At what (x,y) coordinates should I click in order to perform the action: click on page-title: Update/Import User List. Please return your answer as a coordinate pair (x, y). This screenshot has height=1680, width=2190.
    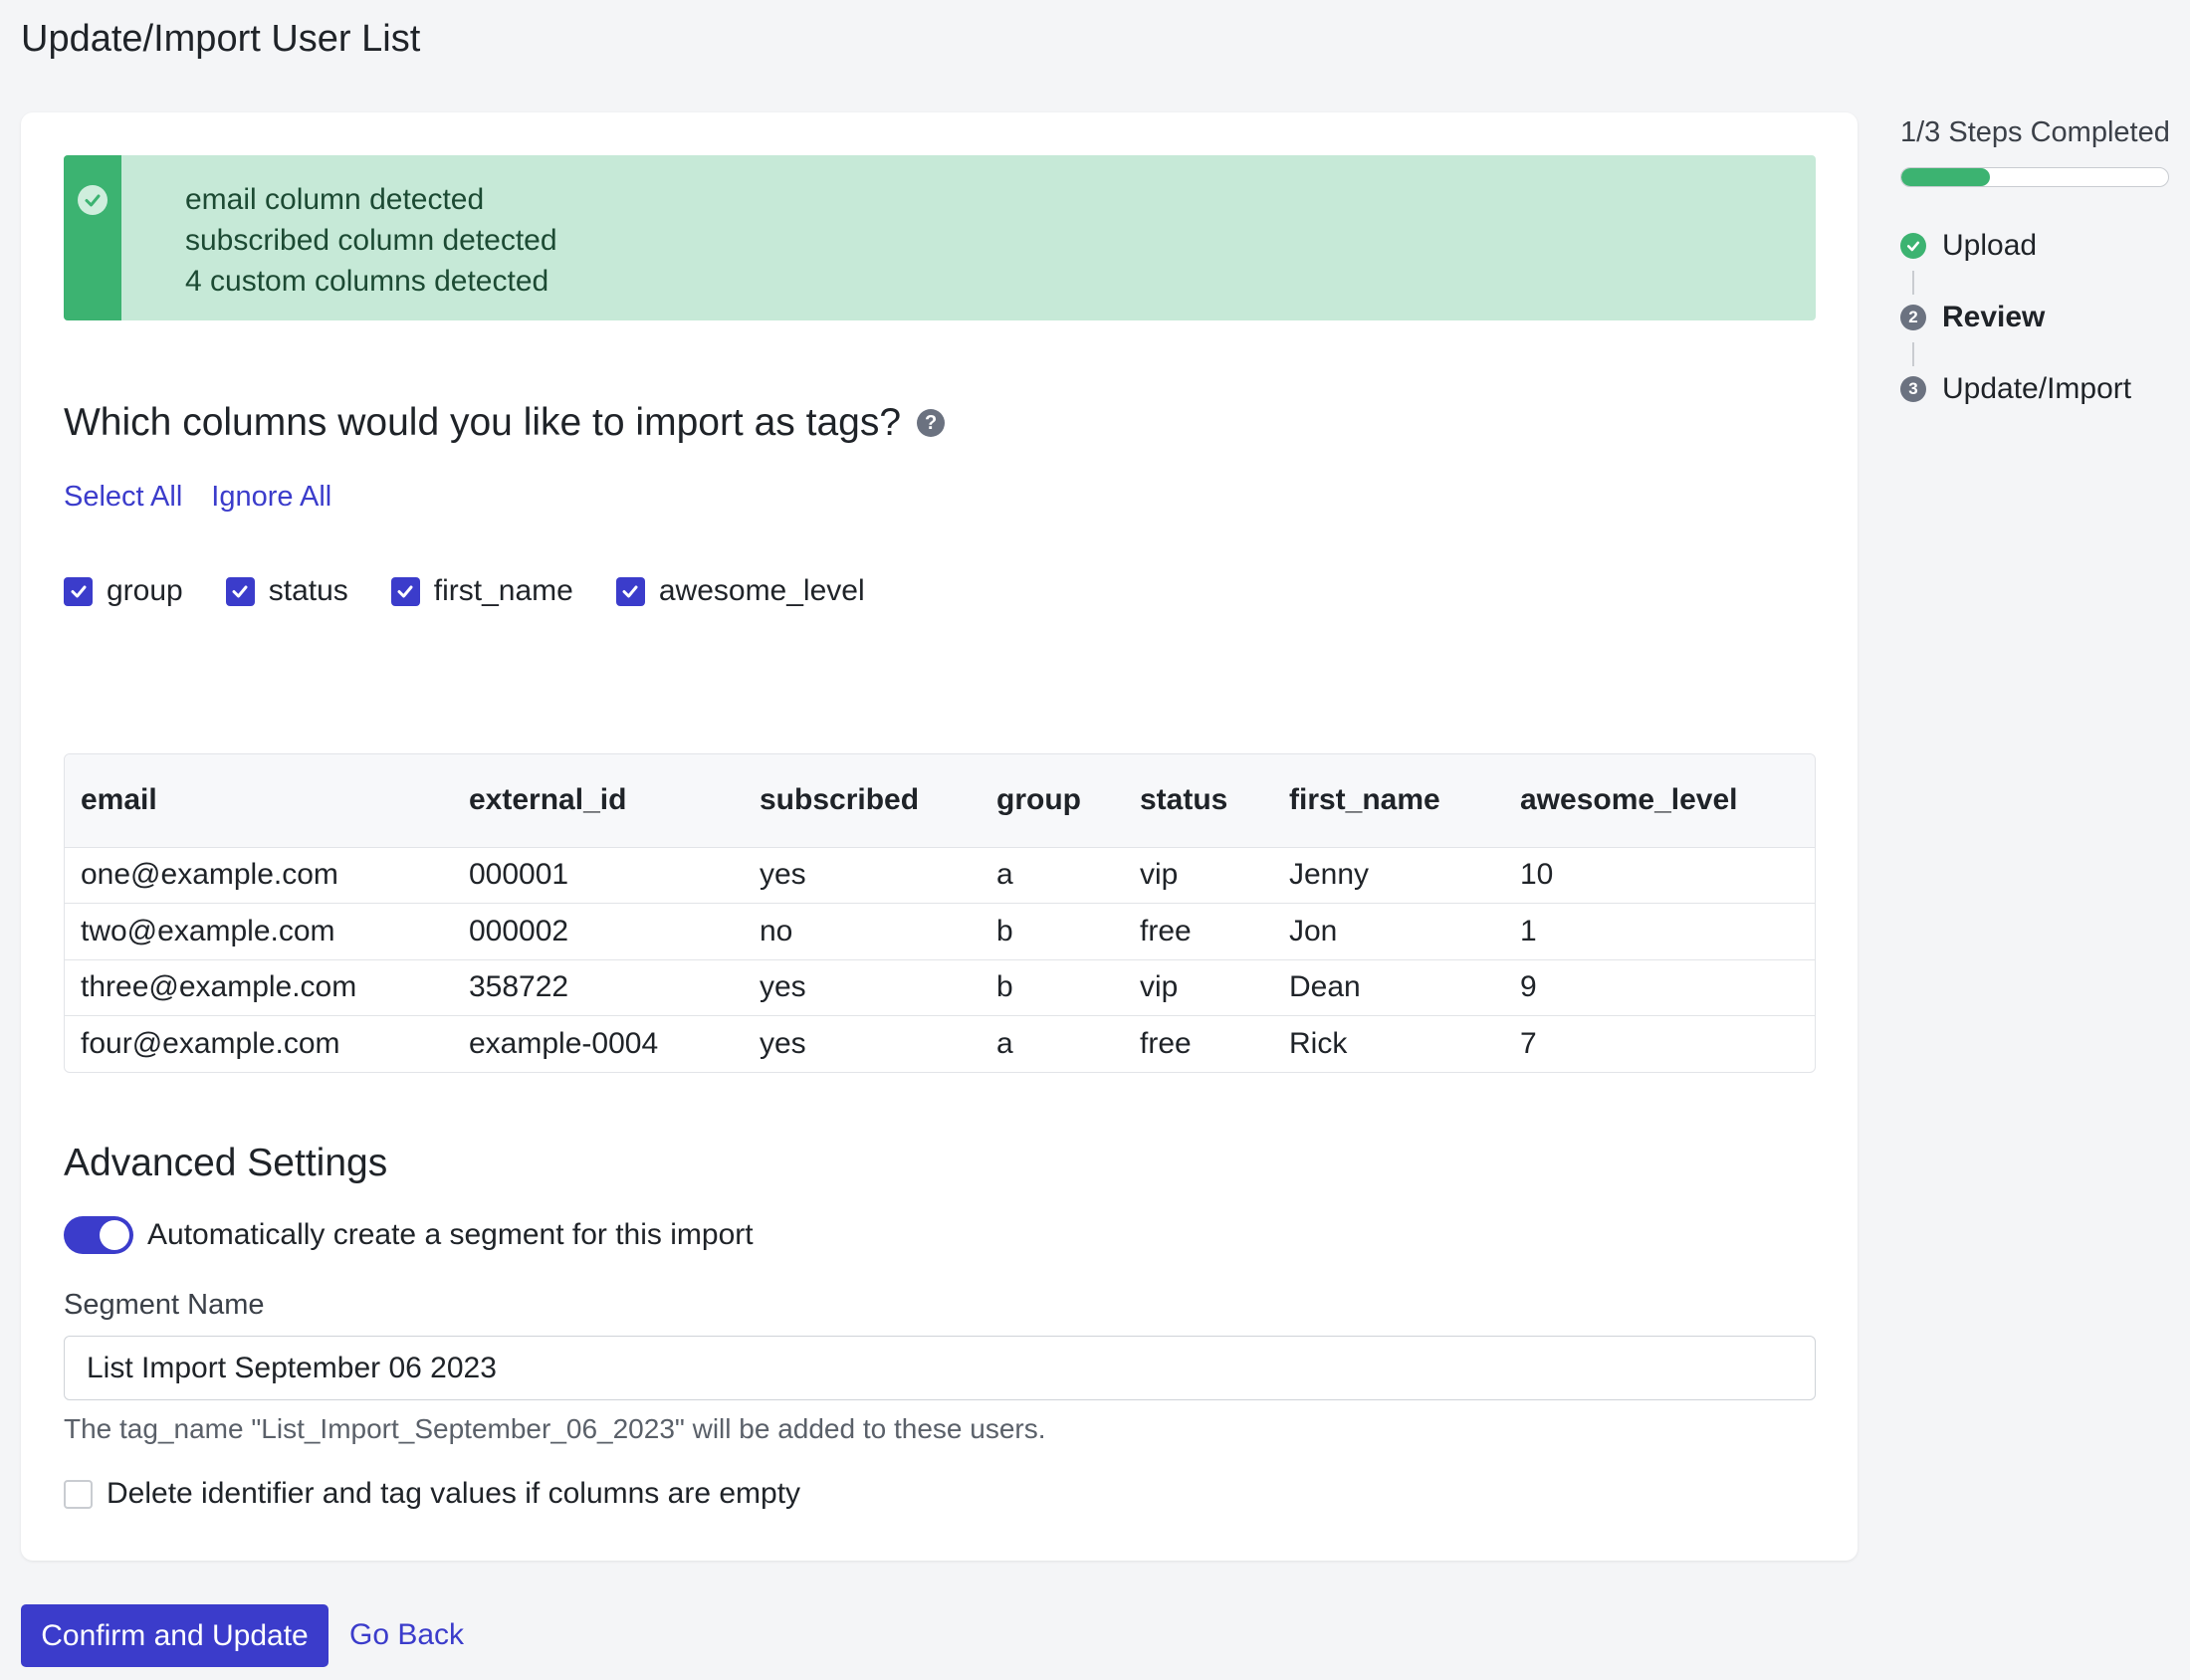
    Looking at the image, I should click on (221, 39).